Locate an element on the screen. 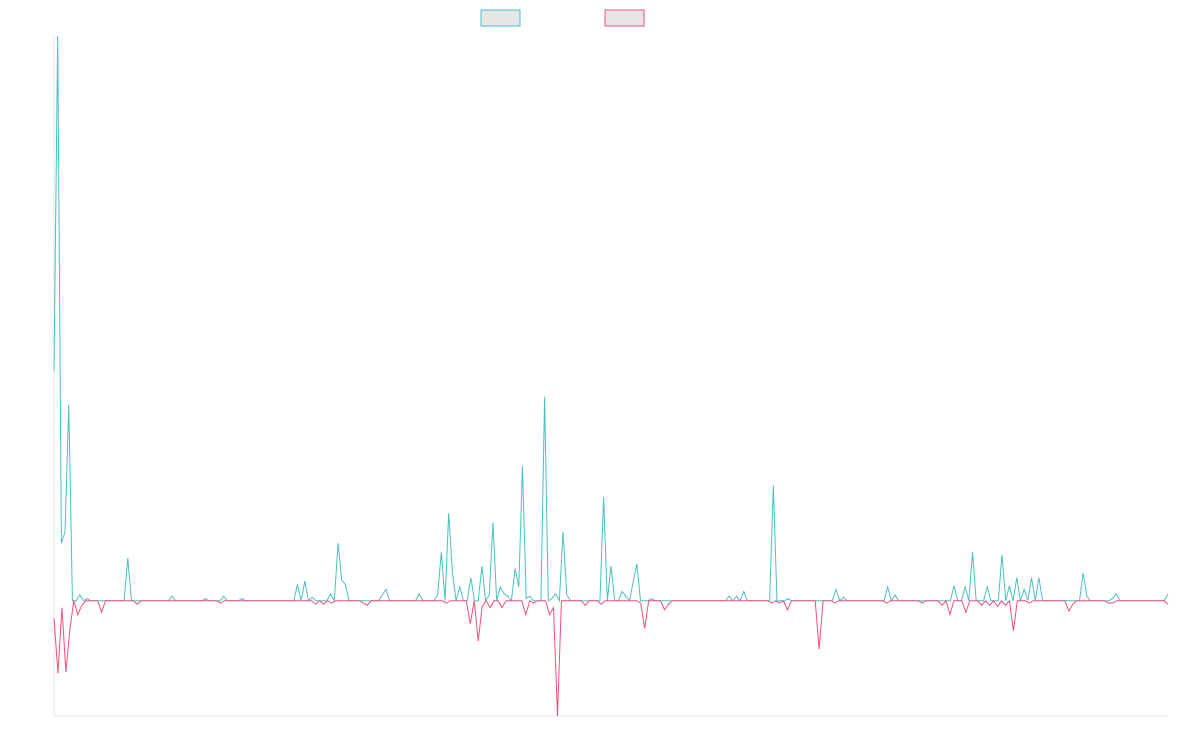 This screenshot has height=750, width=1200. series-2-line is located at coordinates (611, 658).